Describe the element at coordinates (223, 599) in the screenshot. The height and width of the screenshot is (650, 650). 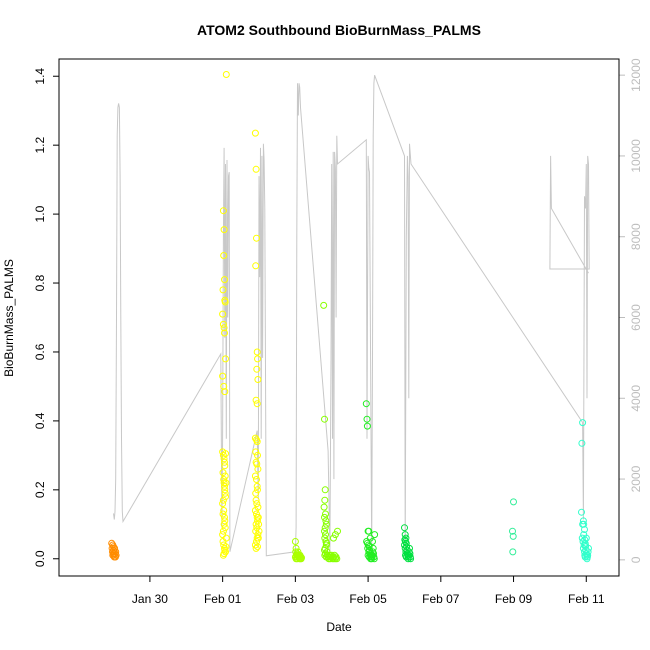
I see `x-tick-label: Feb 01` at that location.